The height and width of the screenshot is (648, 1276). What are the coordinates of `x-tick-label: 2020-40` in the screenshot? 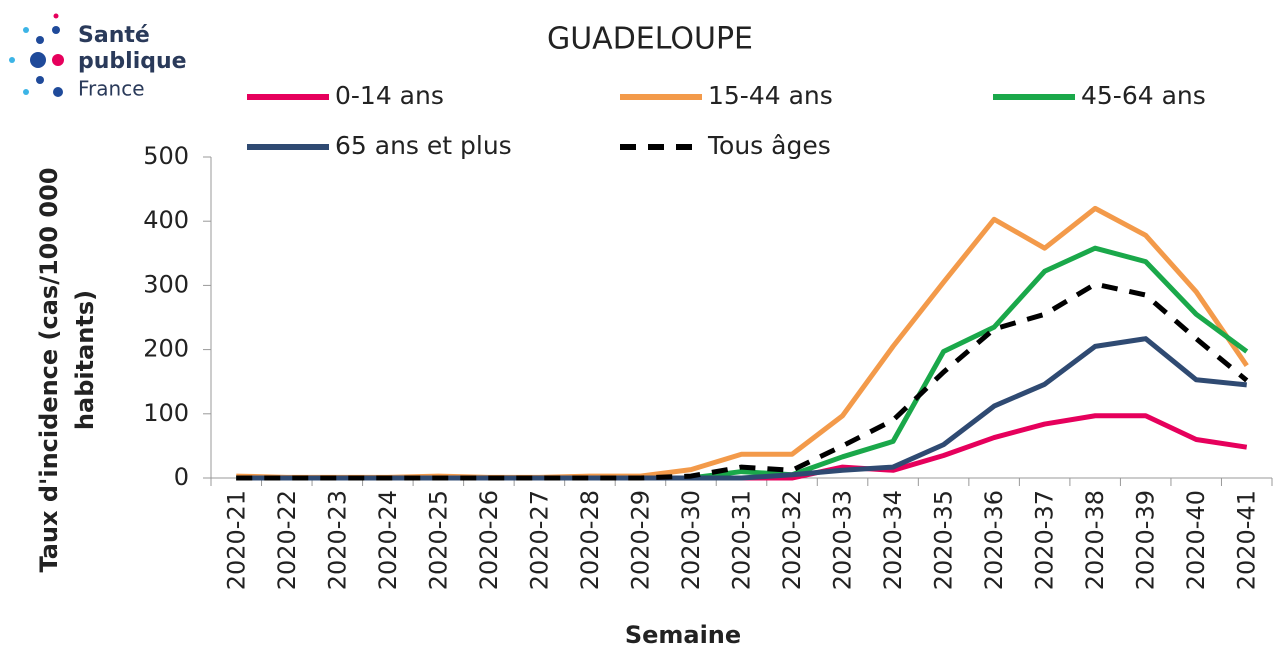 It's located at (1196, 540).